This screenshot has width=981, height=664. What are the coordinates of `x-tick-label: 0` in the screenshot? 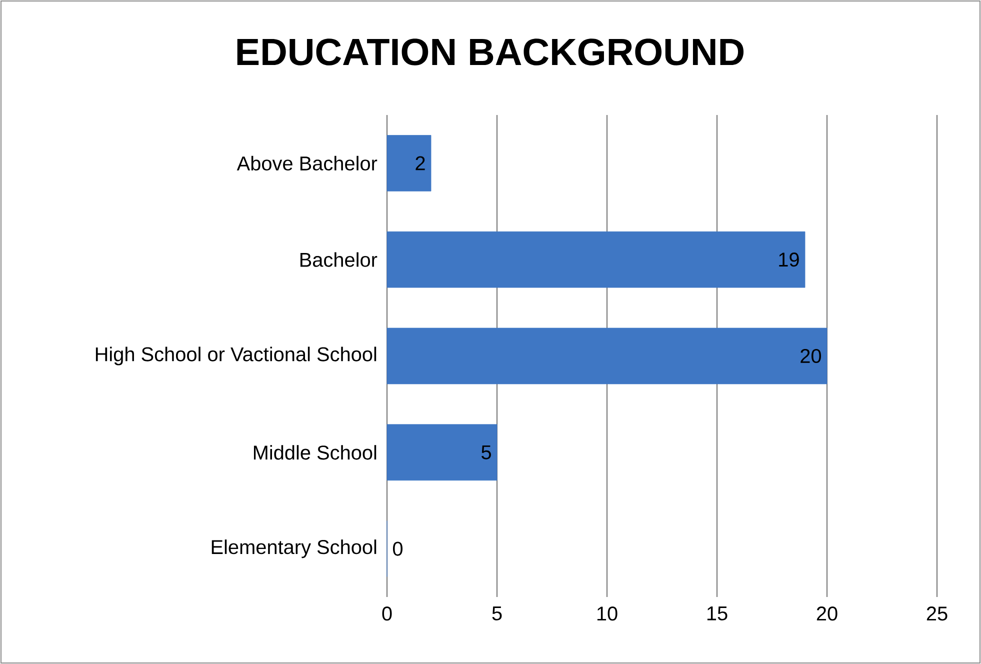 It's located at (387, 613).